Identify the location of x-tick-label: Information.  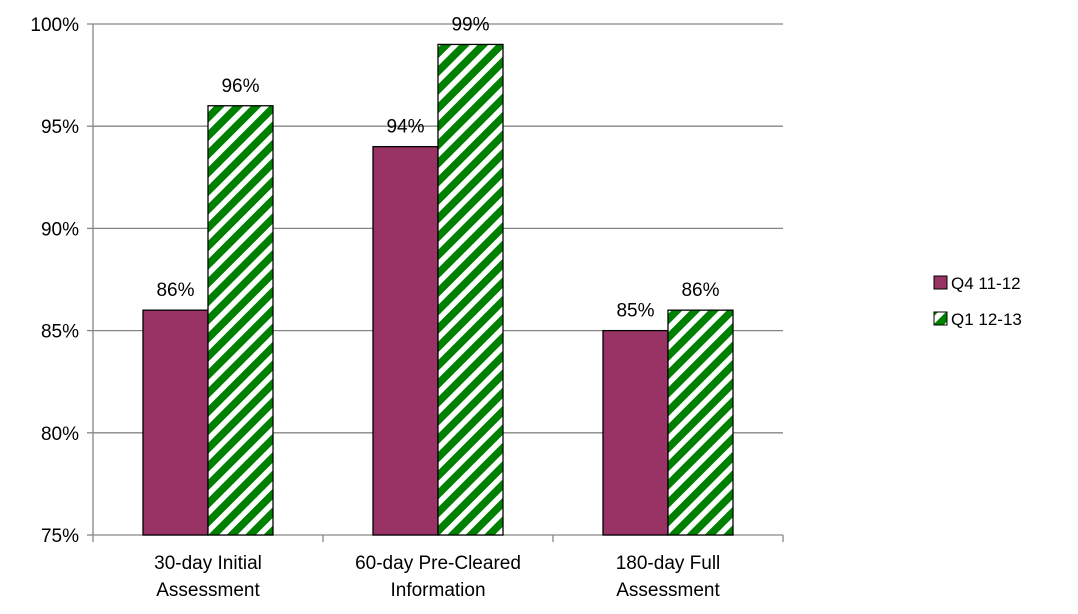
(437, 590).